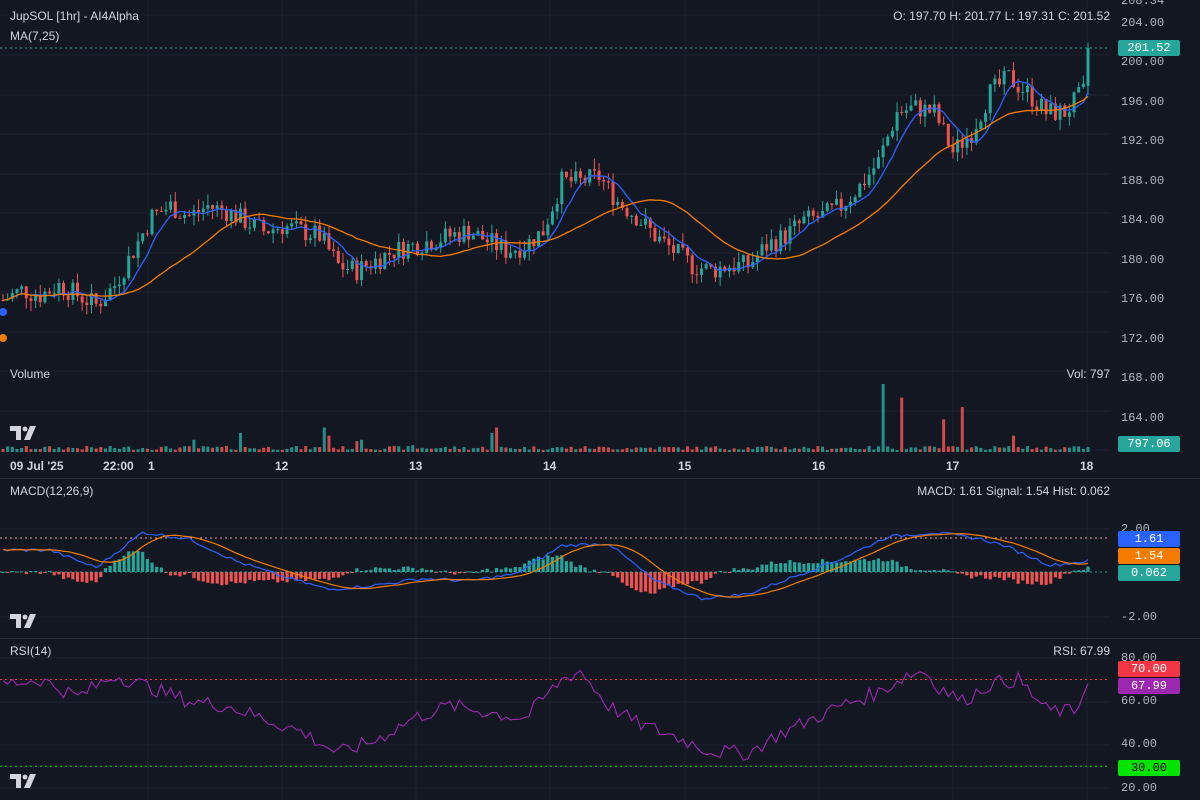 The image size is (1200, 800). Describe the element at coordinates (1143, 220) in the screenshot. I see `price-tick: 184.00` at that location.